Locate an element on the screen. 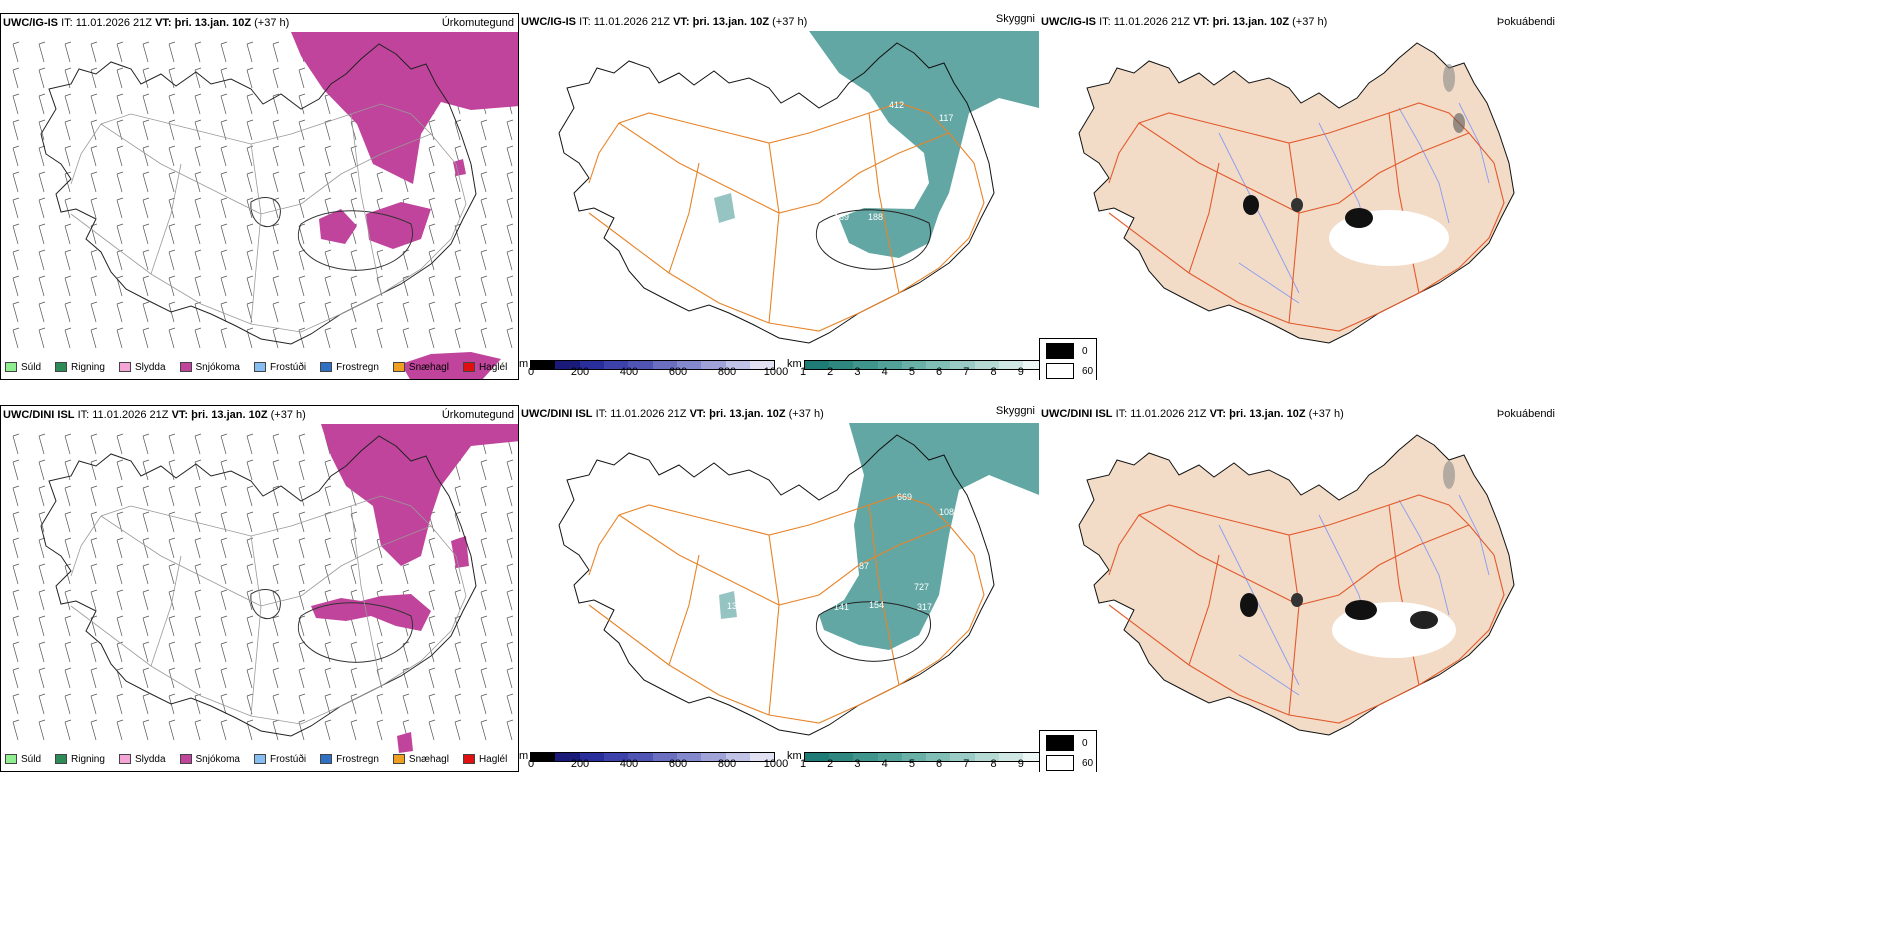 The image size is (1900, 950). it-value: 11.01.2026 21Z is located at coordinates (1168, 414).